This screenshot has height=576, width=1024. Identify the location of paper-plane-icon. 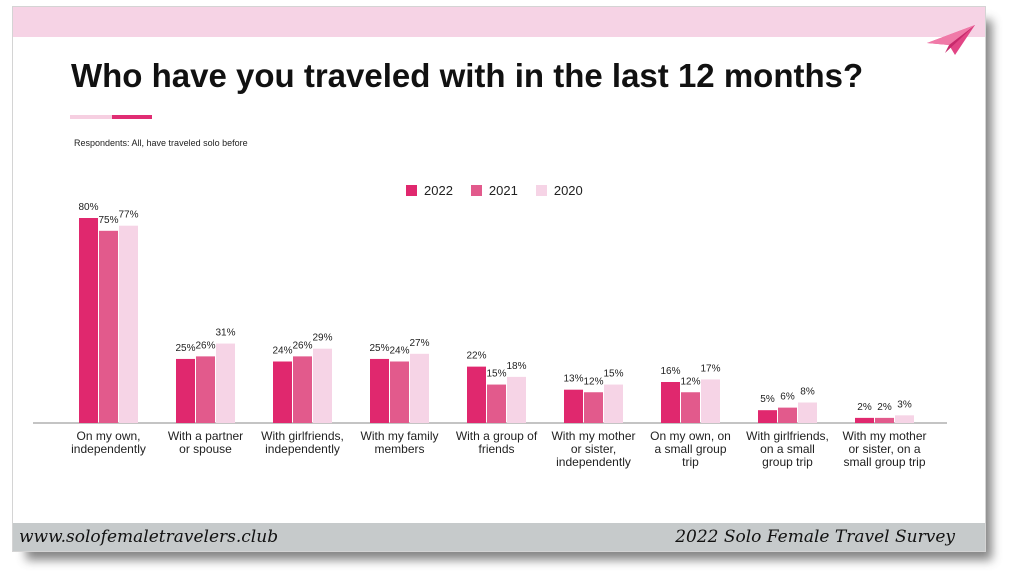
(951, 40).